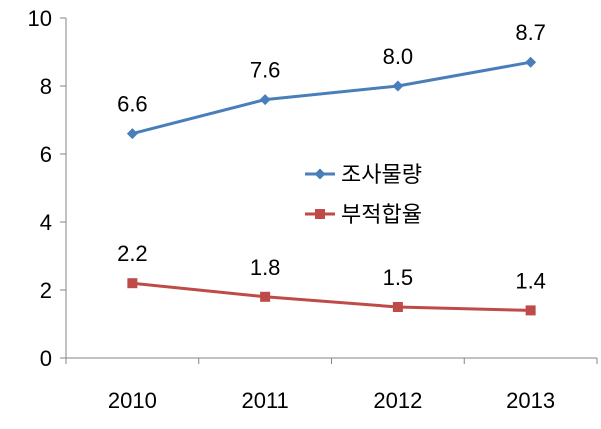  What do you see at coordinates (398, 56) in the screenshot?
I see `series-1-data-label: 8.0` at bounding box center [398, 56].